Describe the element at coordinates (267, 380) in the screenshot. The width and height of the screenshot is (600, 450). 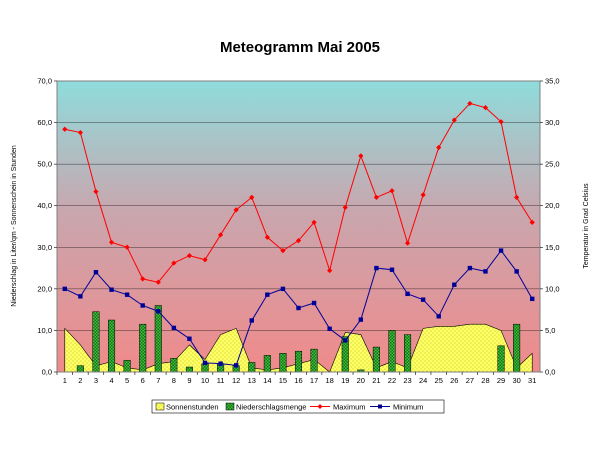
I see `x-tick-label: 14` at that location.